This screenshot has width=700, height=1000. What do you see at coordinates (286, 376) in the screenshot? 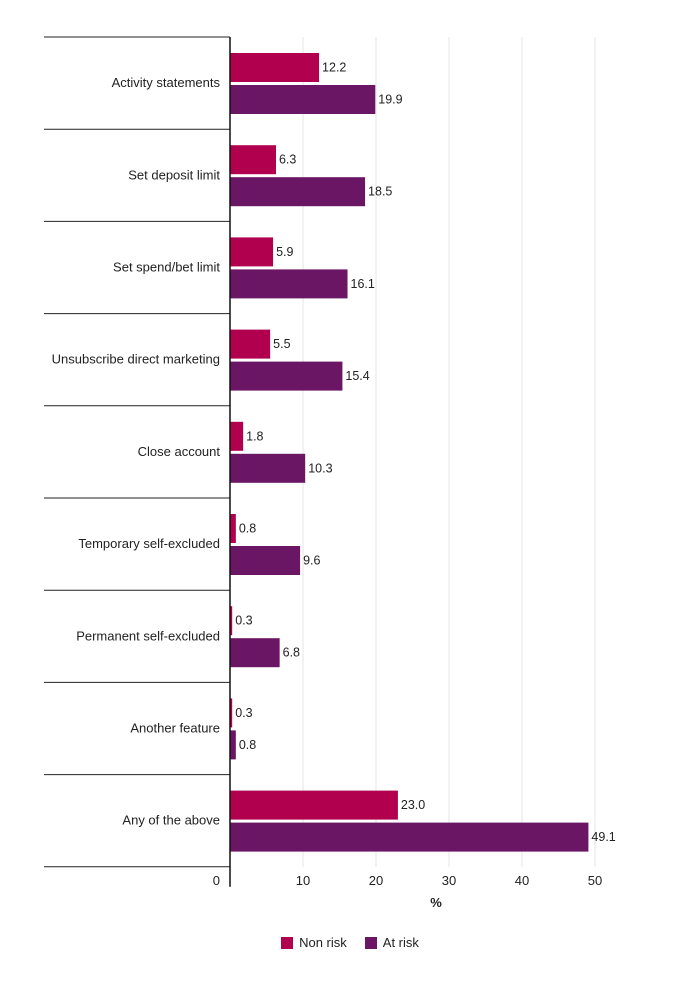
I see `bar-at-risk-unsubscribe-direct-marketing` at bounding box center [286, 376].